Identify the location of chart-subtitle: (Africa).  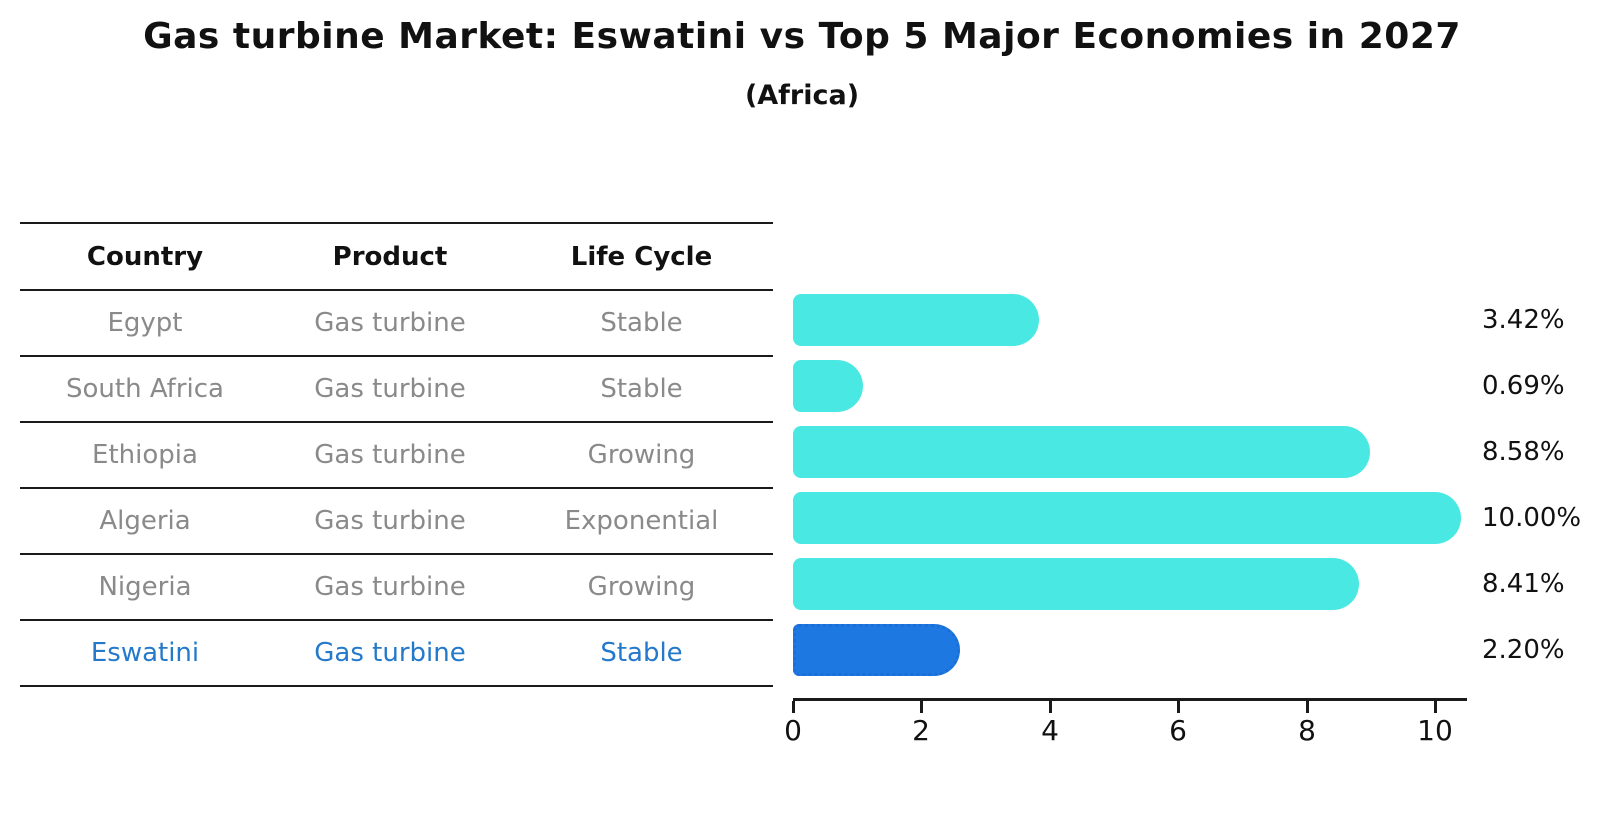
(802, 95).